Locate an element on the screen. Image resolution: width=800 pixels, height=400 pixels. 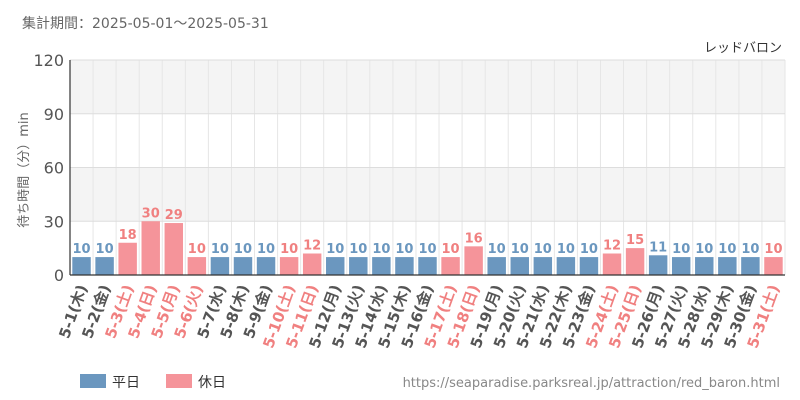
data-label: 30 is located at coordinates (151, 213).